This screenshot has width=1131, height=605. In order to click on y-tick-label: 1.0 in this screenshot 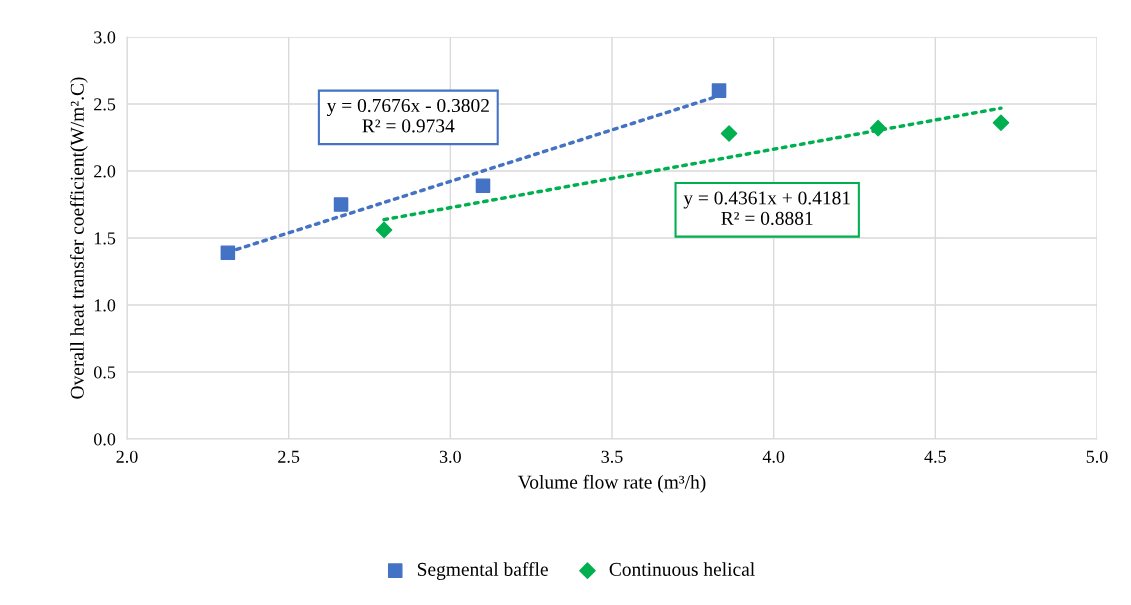, I will do `click(105, 305)`.